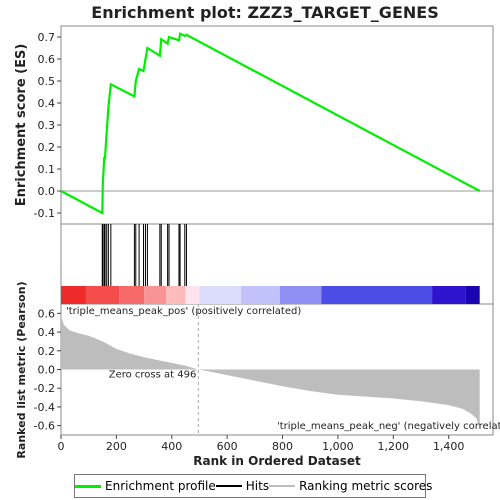 This screenshot has width=500, height=500. Describe the element at coordinates (47, 59) in the screenshot. I see `top-y-tick-label: 0.6` at that location.